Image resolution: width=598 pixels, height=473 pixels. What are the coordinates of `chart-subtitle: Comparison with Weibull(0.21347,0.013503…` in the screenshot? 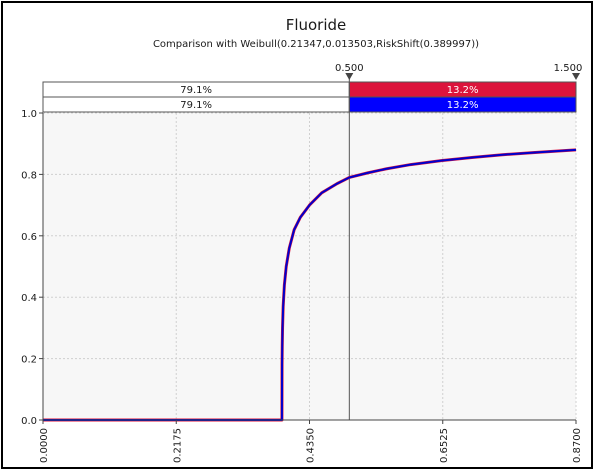 It's located at (316, 44).